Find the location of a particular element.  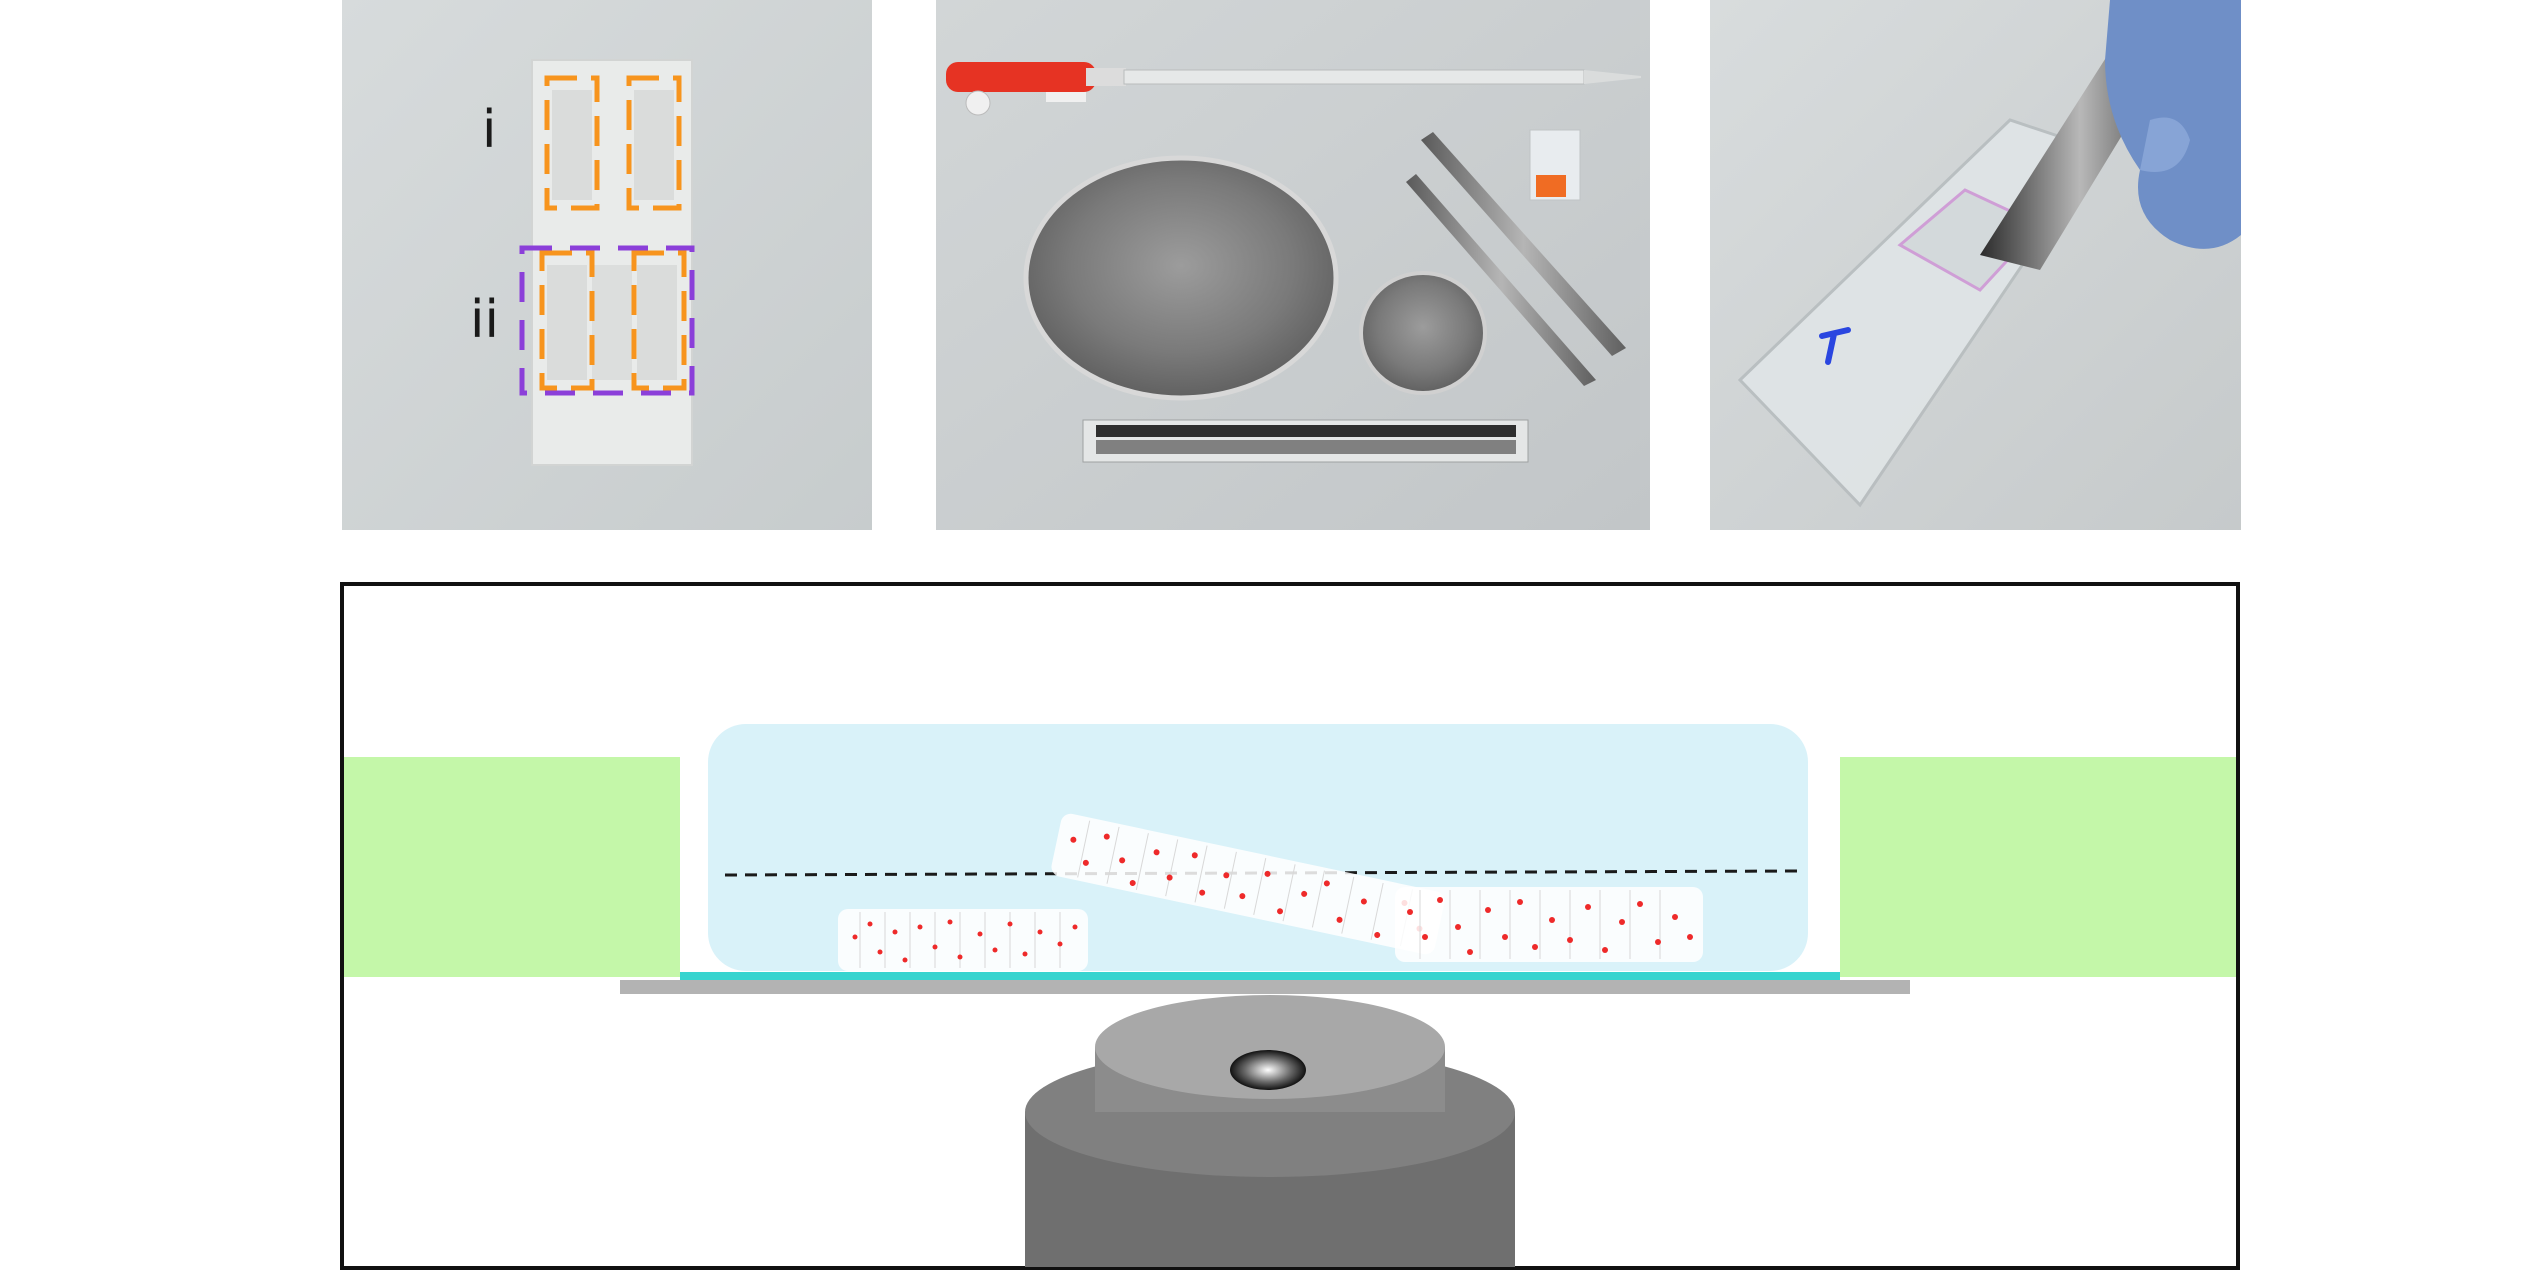

ruler is located at coordinates (1305, 441).